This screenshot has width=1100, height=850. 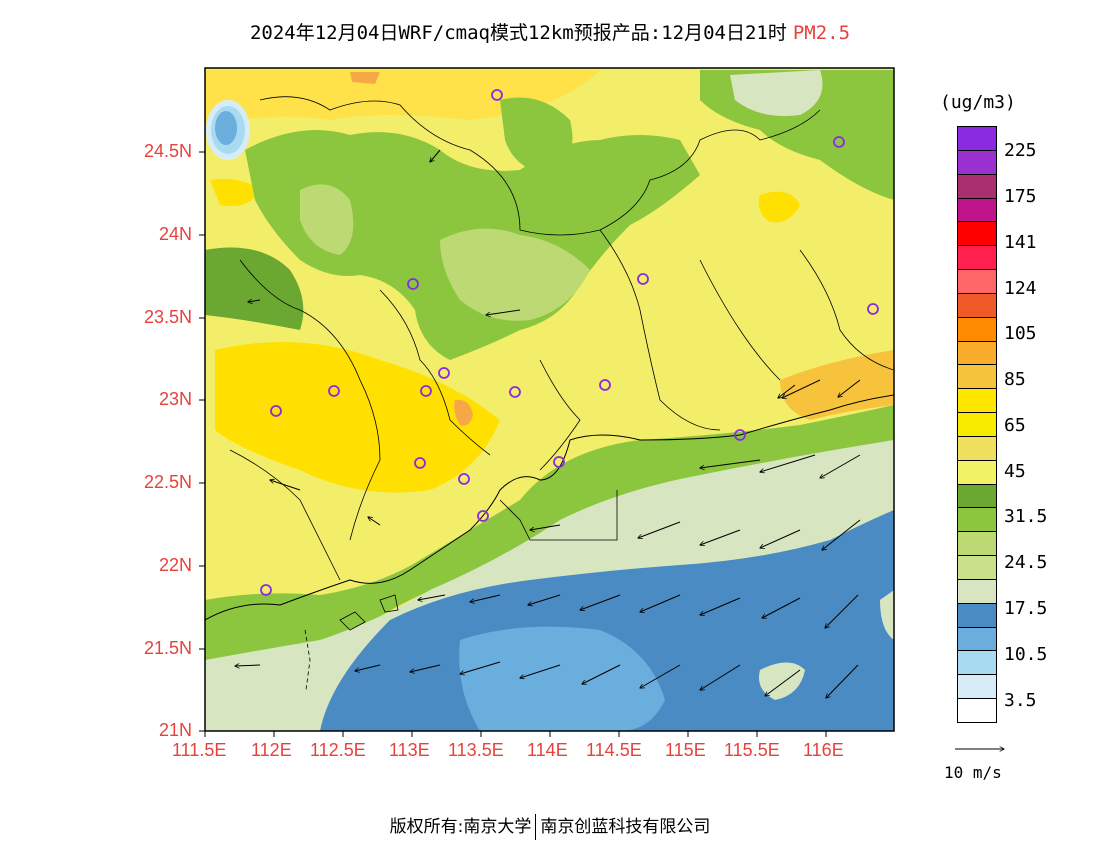 I want to click on lat-label-22-5n: 22.5N, so click(x=167, y=482).